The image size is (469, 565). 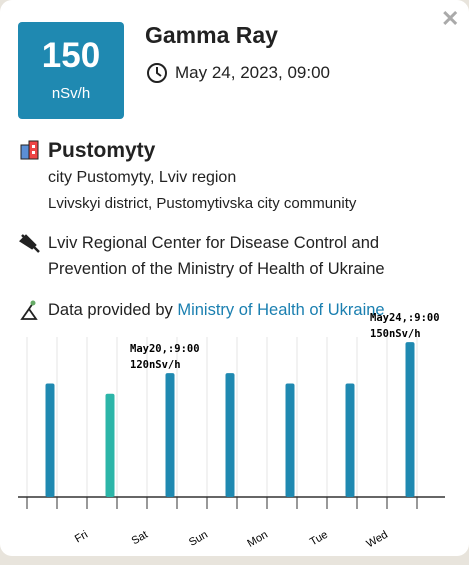 What do you see at coordinates (198, 539) in the screenshot?
I see `x-tick-label: Sun` at bounding box center [198, 539].